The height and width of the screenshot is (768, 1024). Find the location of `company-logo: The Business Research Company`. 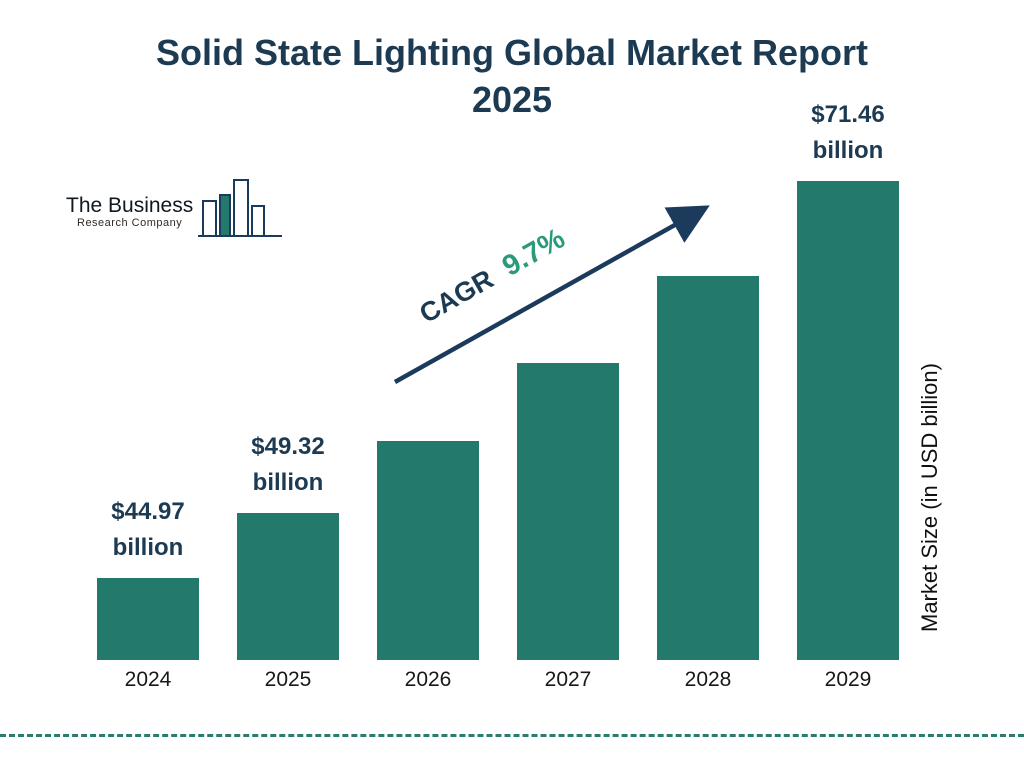

company-logo: The Business Research Company is located at coordinates (174, 210).